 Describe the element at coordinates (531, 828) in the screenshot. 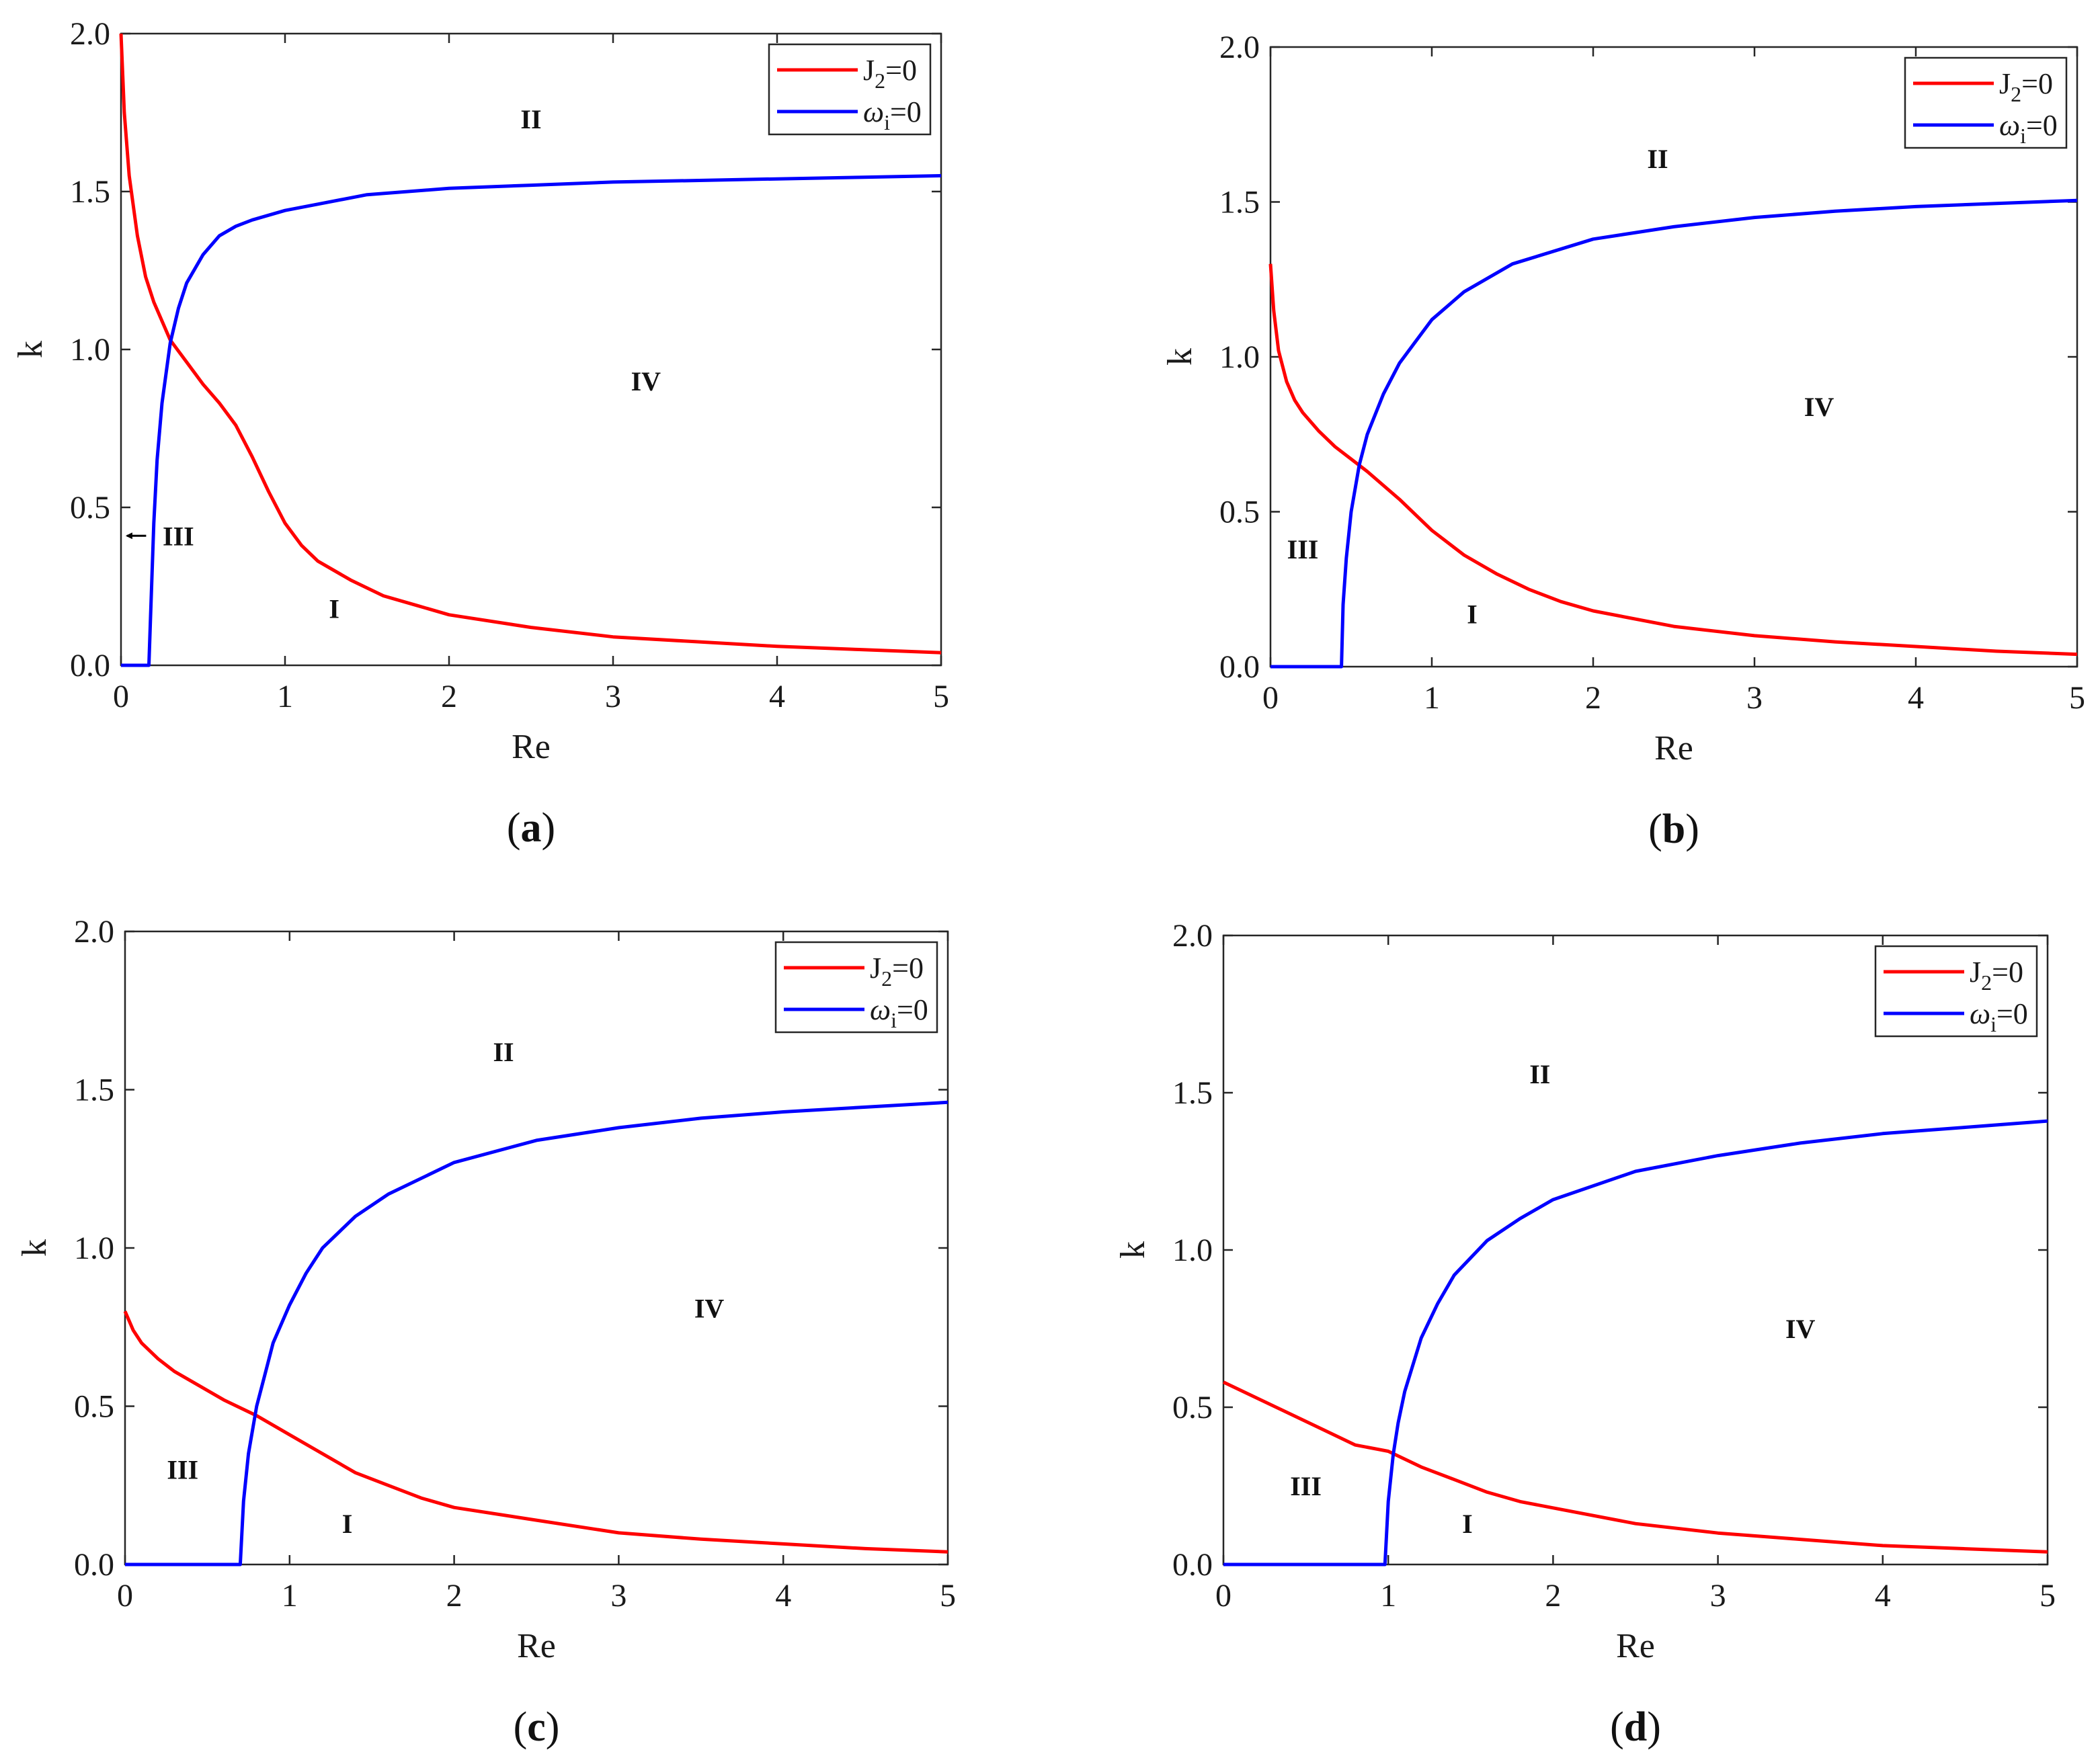

I see `panel-label: (a)` at that location.